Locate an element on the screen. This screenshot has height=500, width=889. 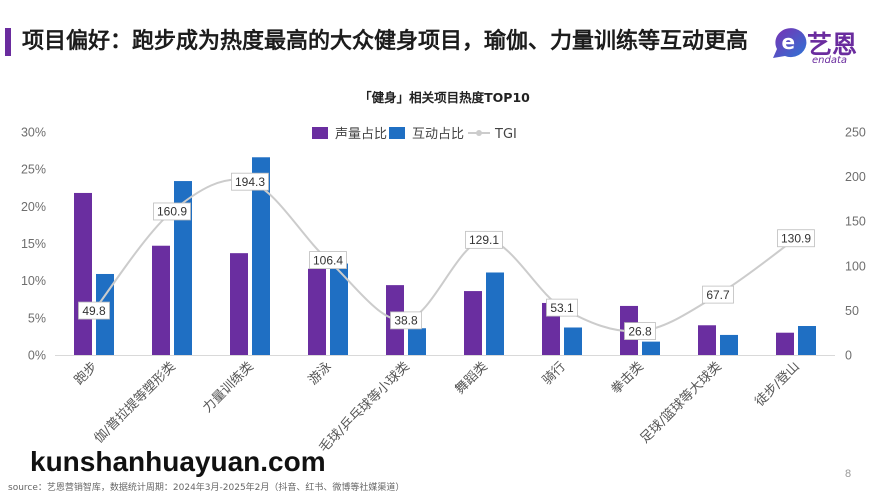
legend-label-volume: 声量占比 is located at coordinates (361, 134).